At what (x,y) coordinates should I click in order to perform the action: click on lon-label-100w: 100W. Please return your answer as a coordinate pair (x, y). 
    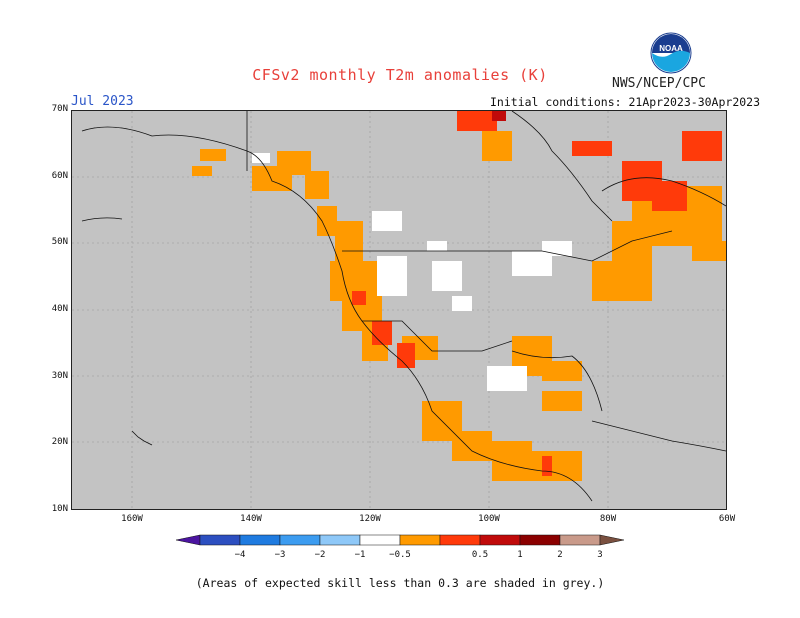
    Looking at the image, I should click on (489, 519).